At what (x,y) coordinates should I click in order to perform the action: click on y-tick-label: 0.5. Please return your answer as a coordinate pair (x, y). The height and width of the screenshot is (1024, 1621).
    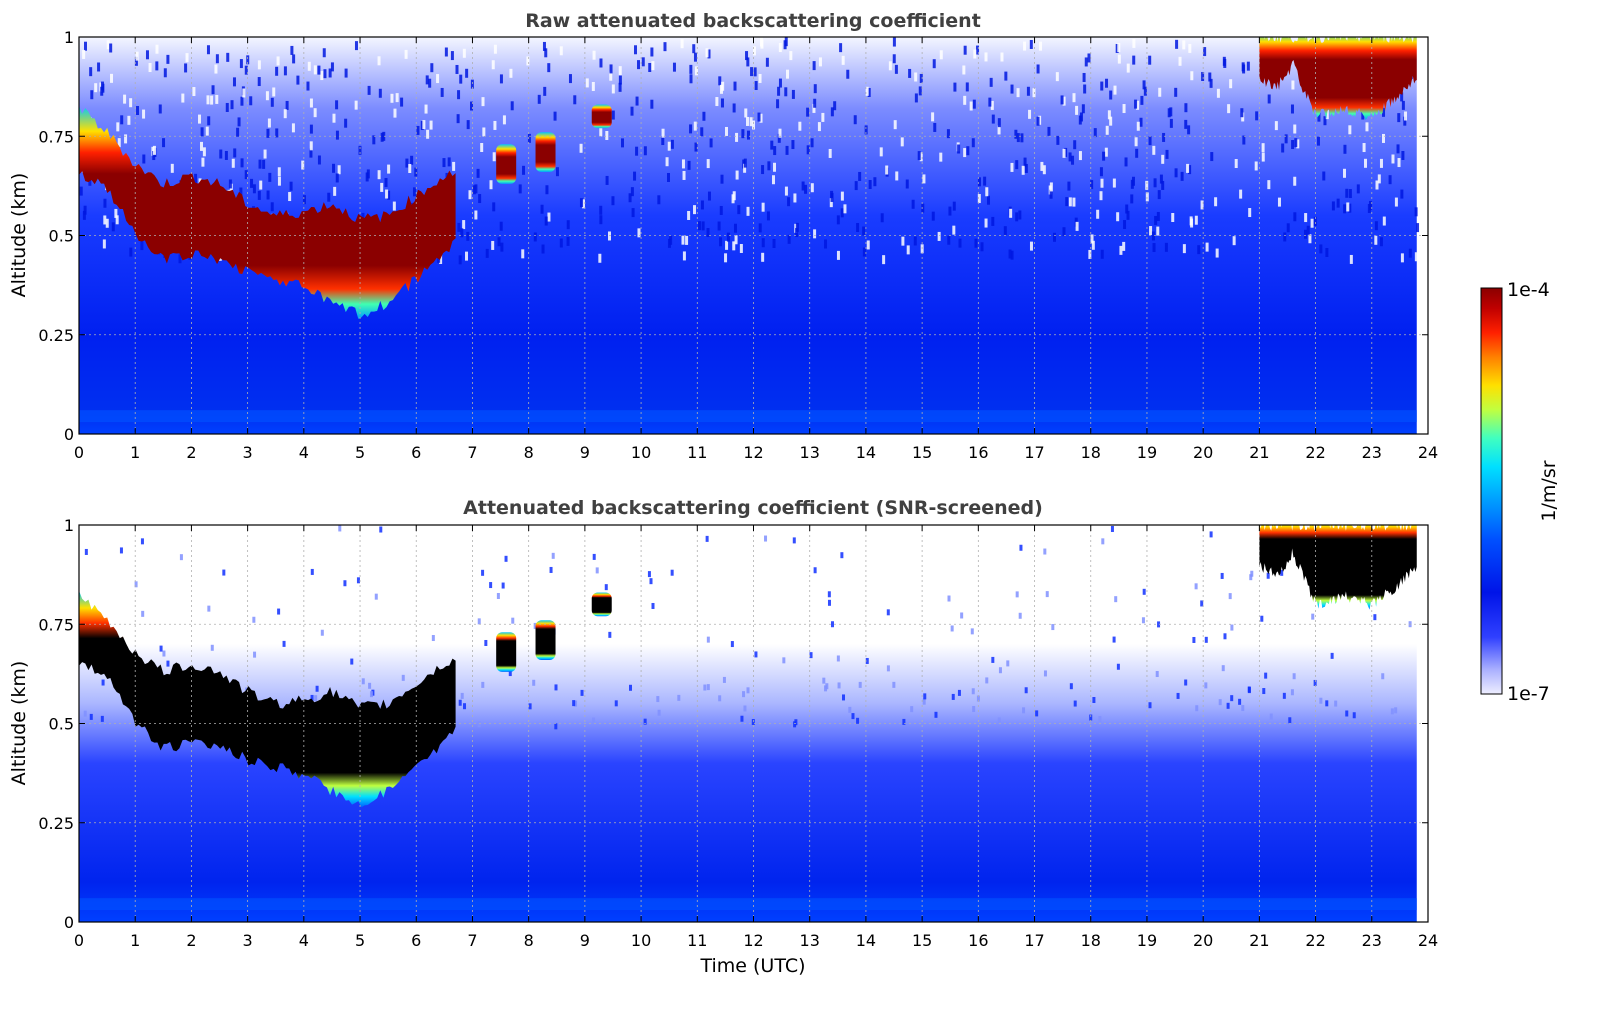
    Looking at the image, I should click on (61, 236).